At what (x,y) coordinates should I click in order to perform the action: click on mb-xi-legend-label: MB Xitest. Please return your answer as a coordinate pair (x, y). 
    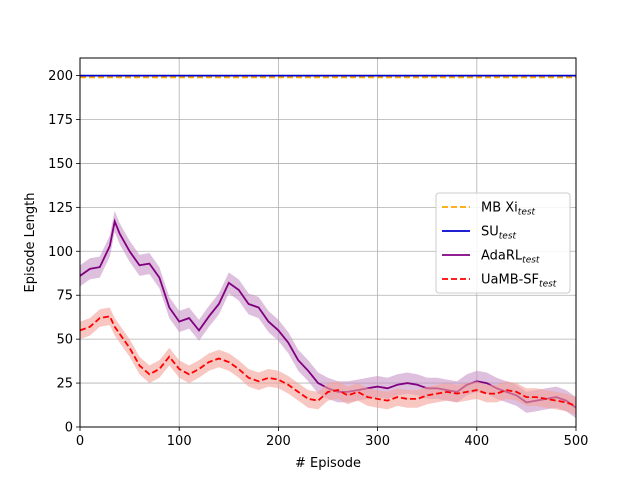
    Looking at the image, I should click on (508, 209).